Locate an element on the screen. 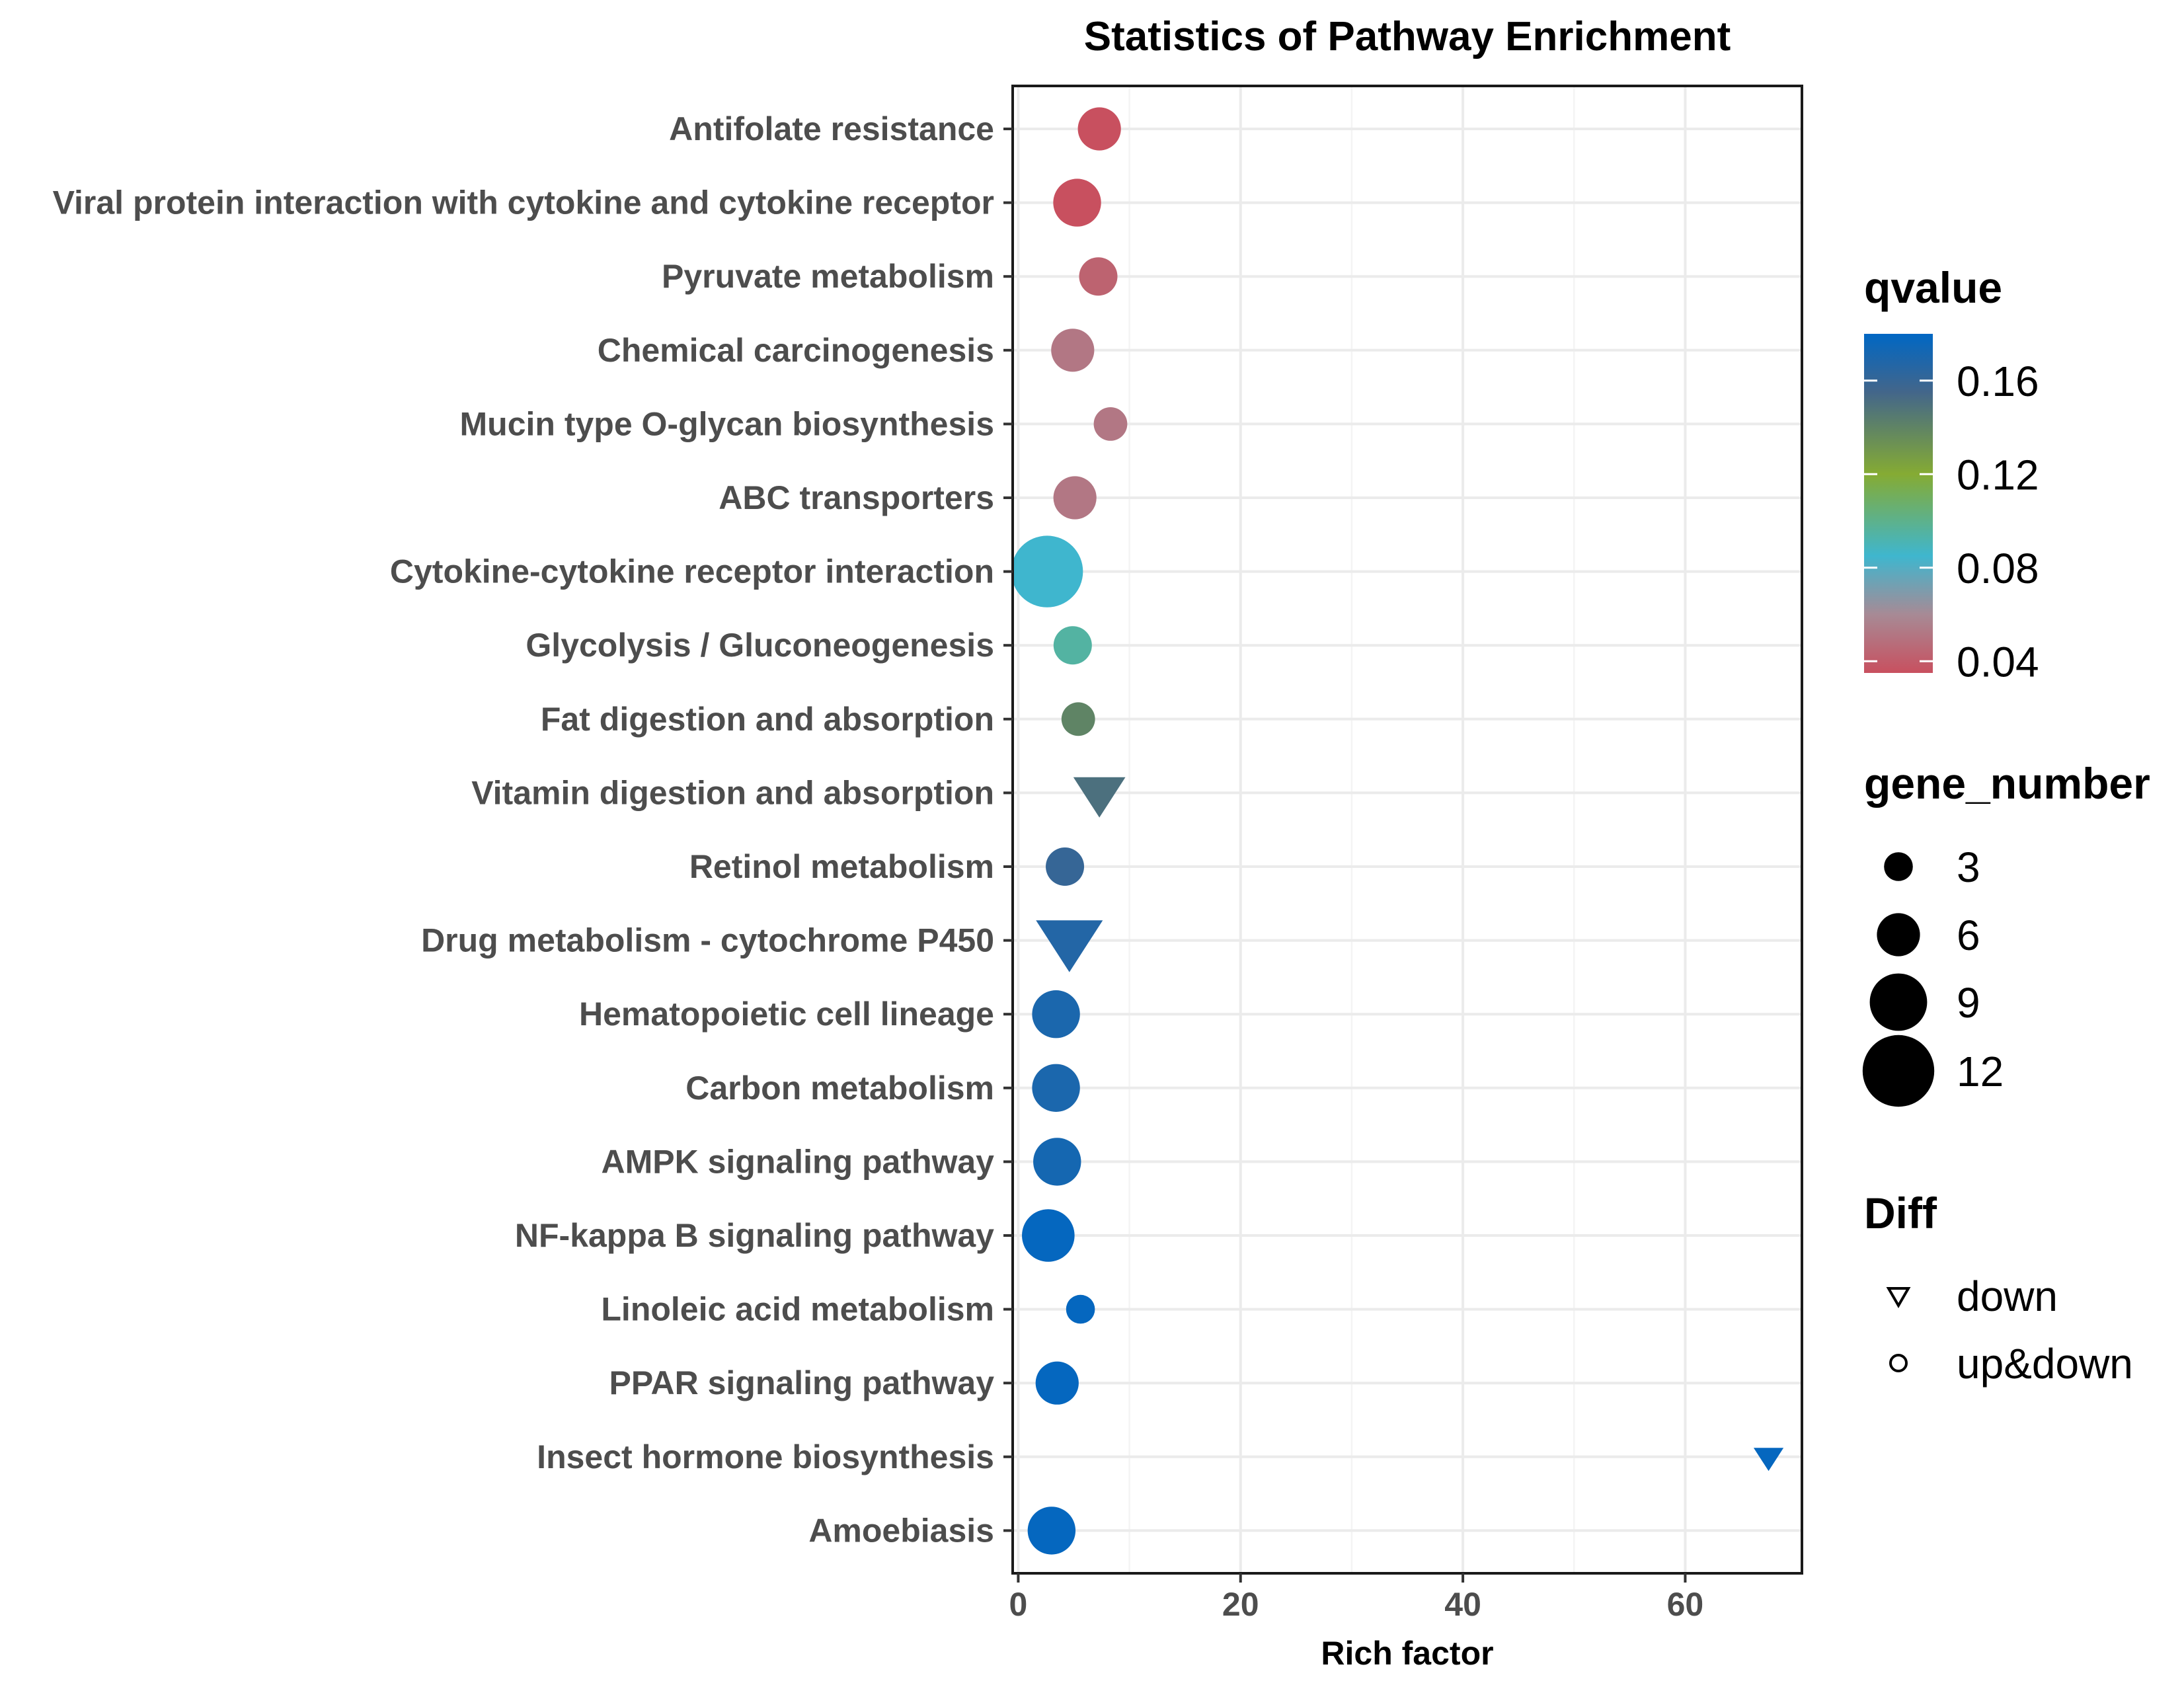 This screenshot has height=1685, width=2184. legend-triangle-key is located at coordinates (1898, 1298).